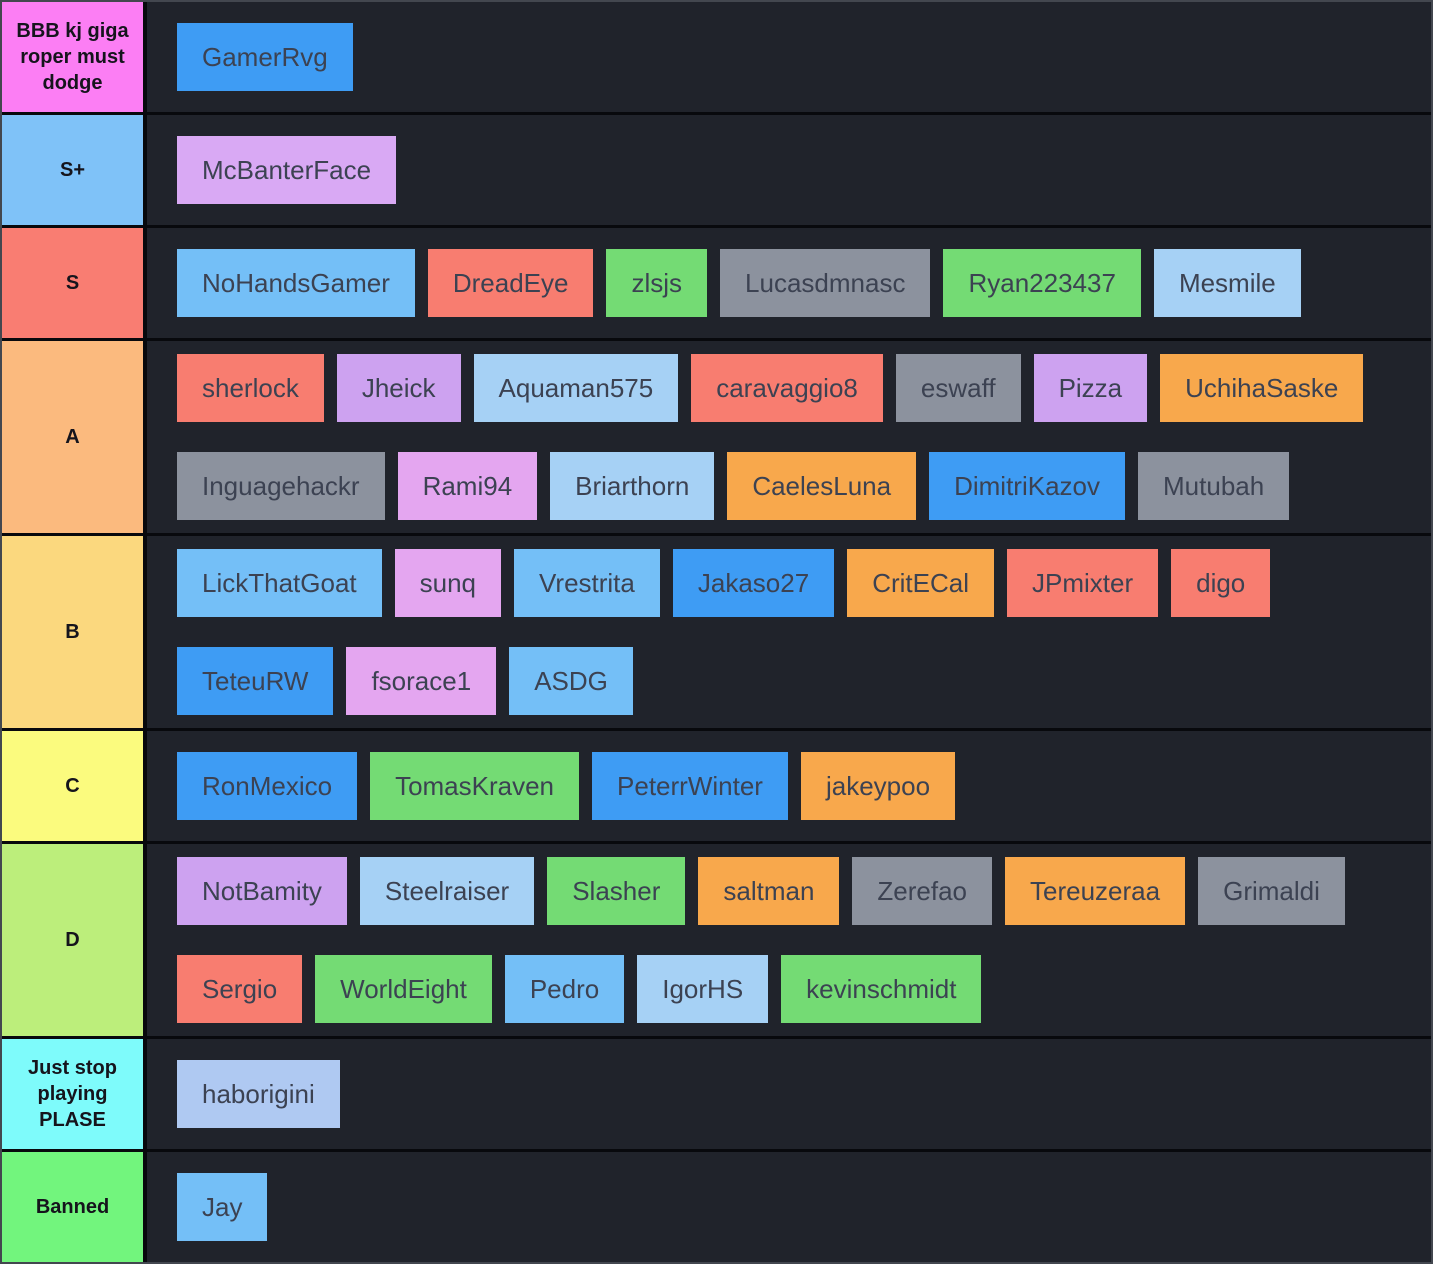  What do you see at coordinates (72, 786) in the screenshot?
I see `tier-label-5: C` at bounding box center [72, 786].